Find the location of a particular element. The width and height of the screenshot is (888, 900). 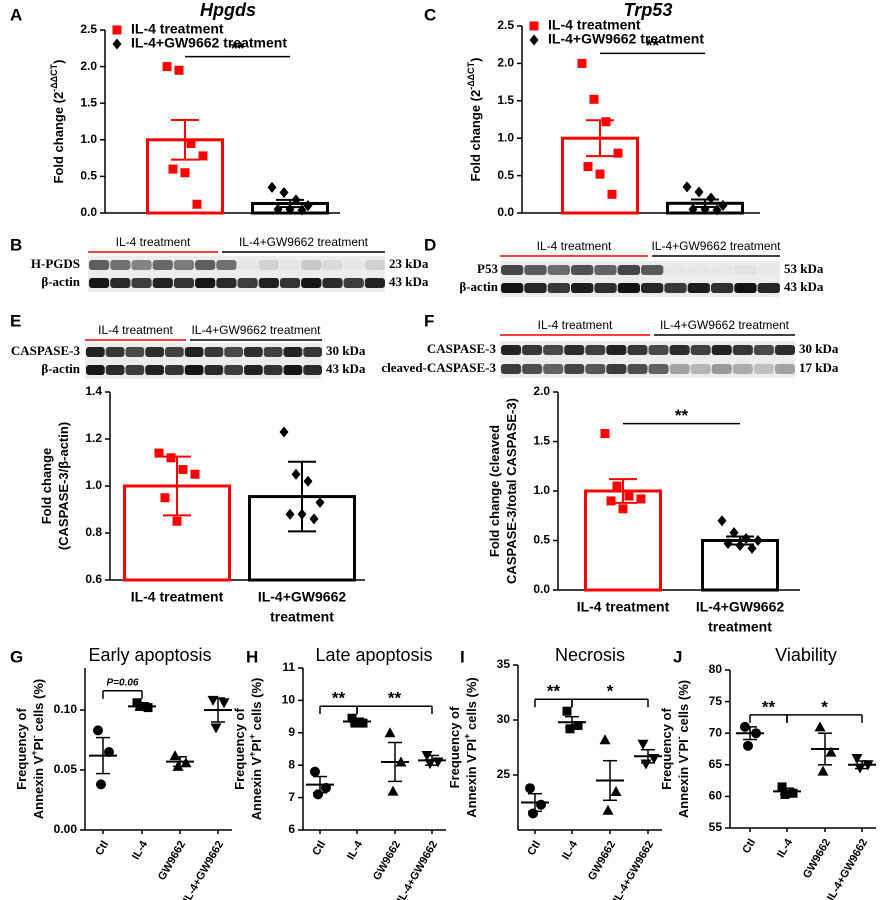

blot-size-label: 53 kDa is located at coordinates (804, 268).